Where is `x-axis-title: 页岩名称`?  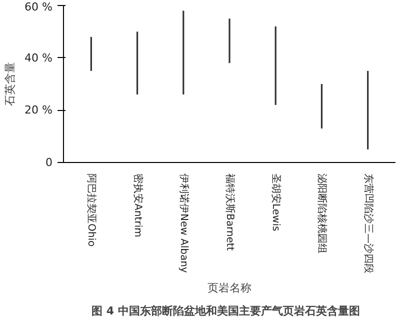
x-axis-title: 页岩名称 is located at coordinates (230, 288).